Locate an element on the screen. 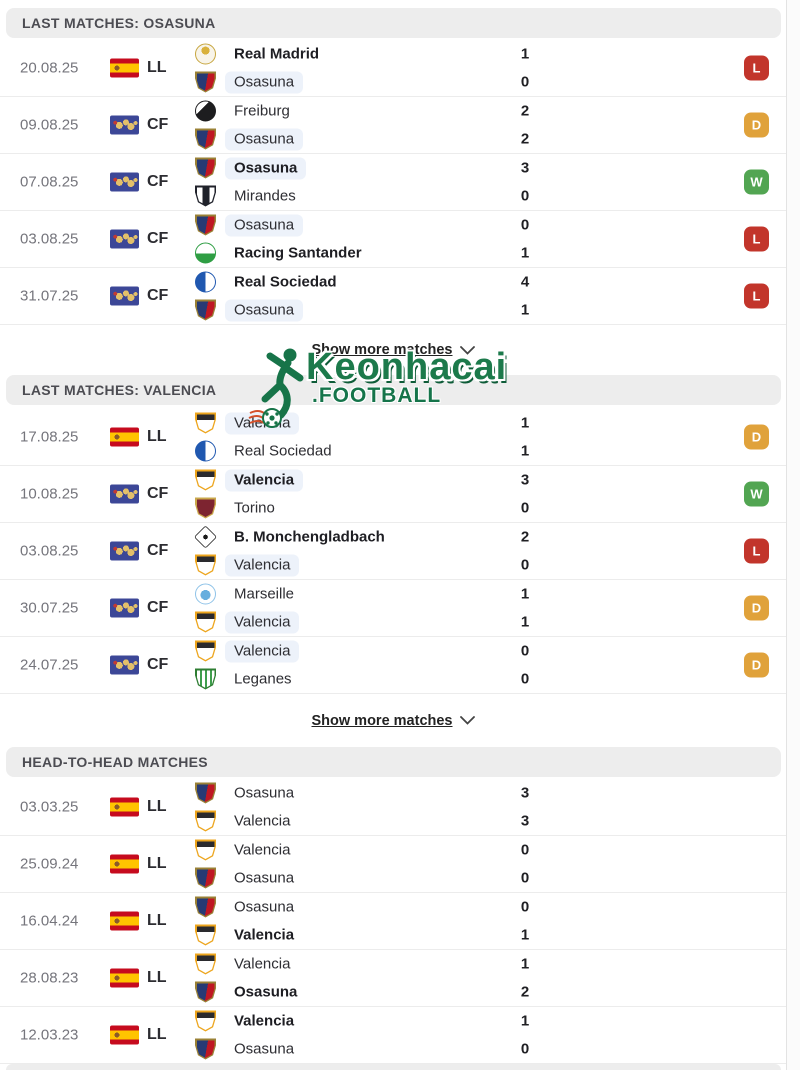 This screenshot has height=1070, width=800. teams-block: Osasuna 0 Racing Santander 1 is located at coordinates (395, 239).